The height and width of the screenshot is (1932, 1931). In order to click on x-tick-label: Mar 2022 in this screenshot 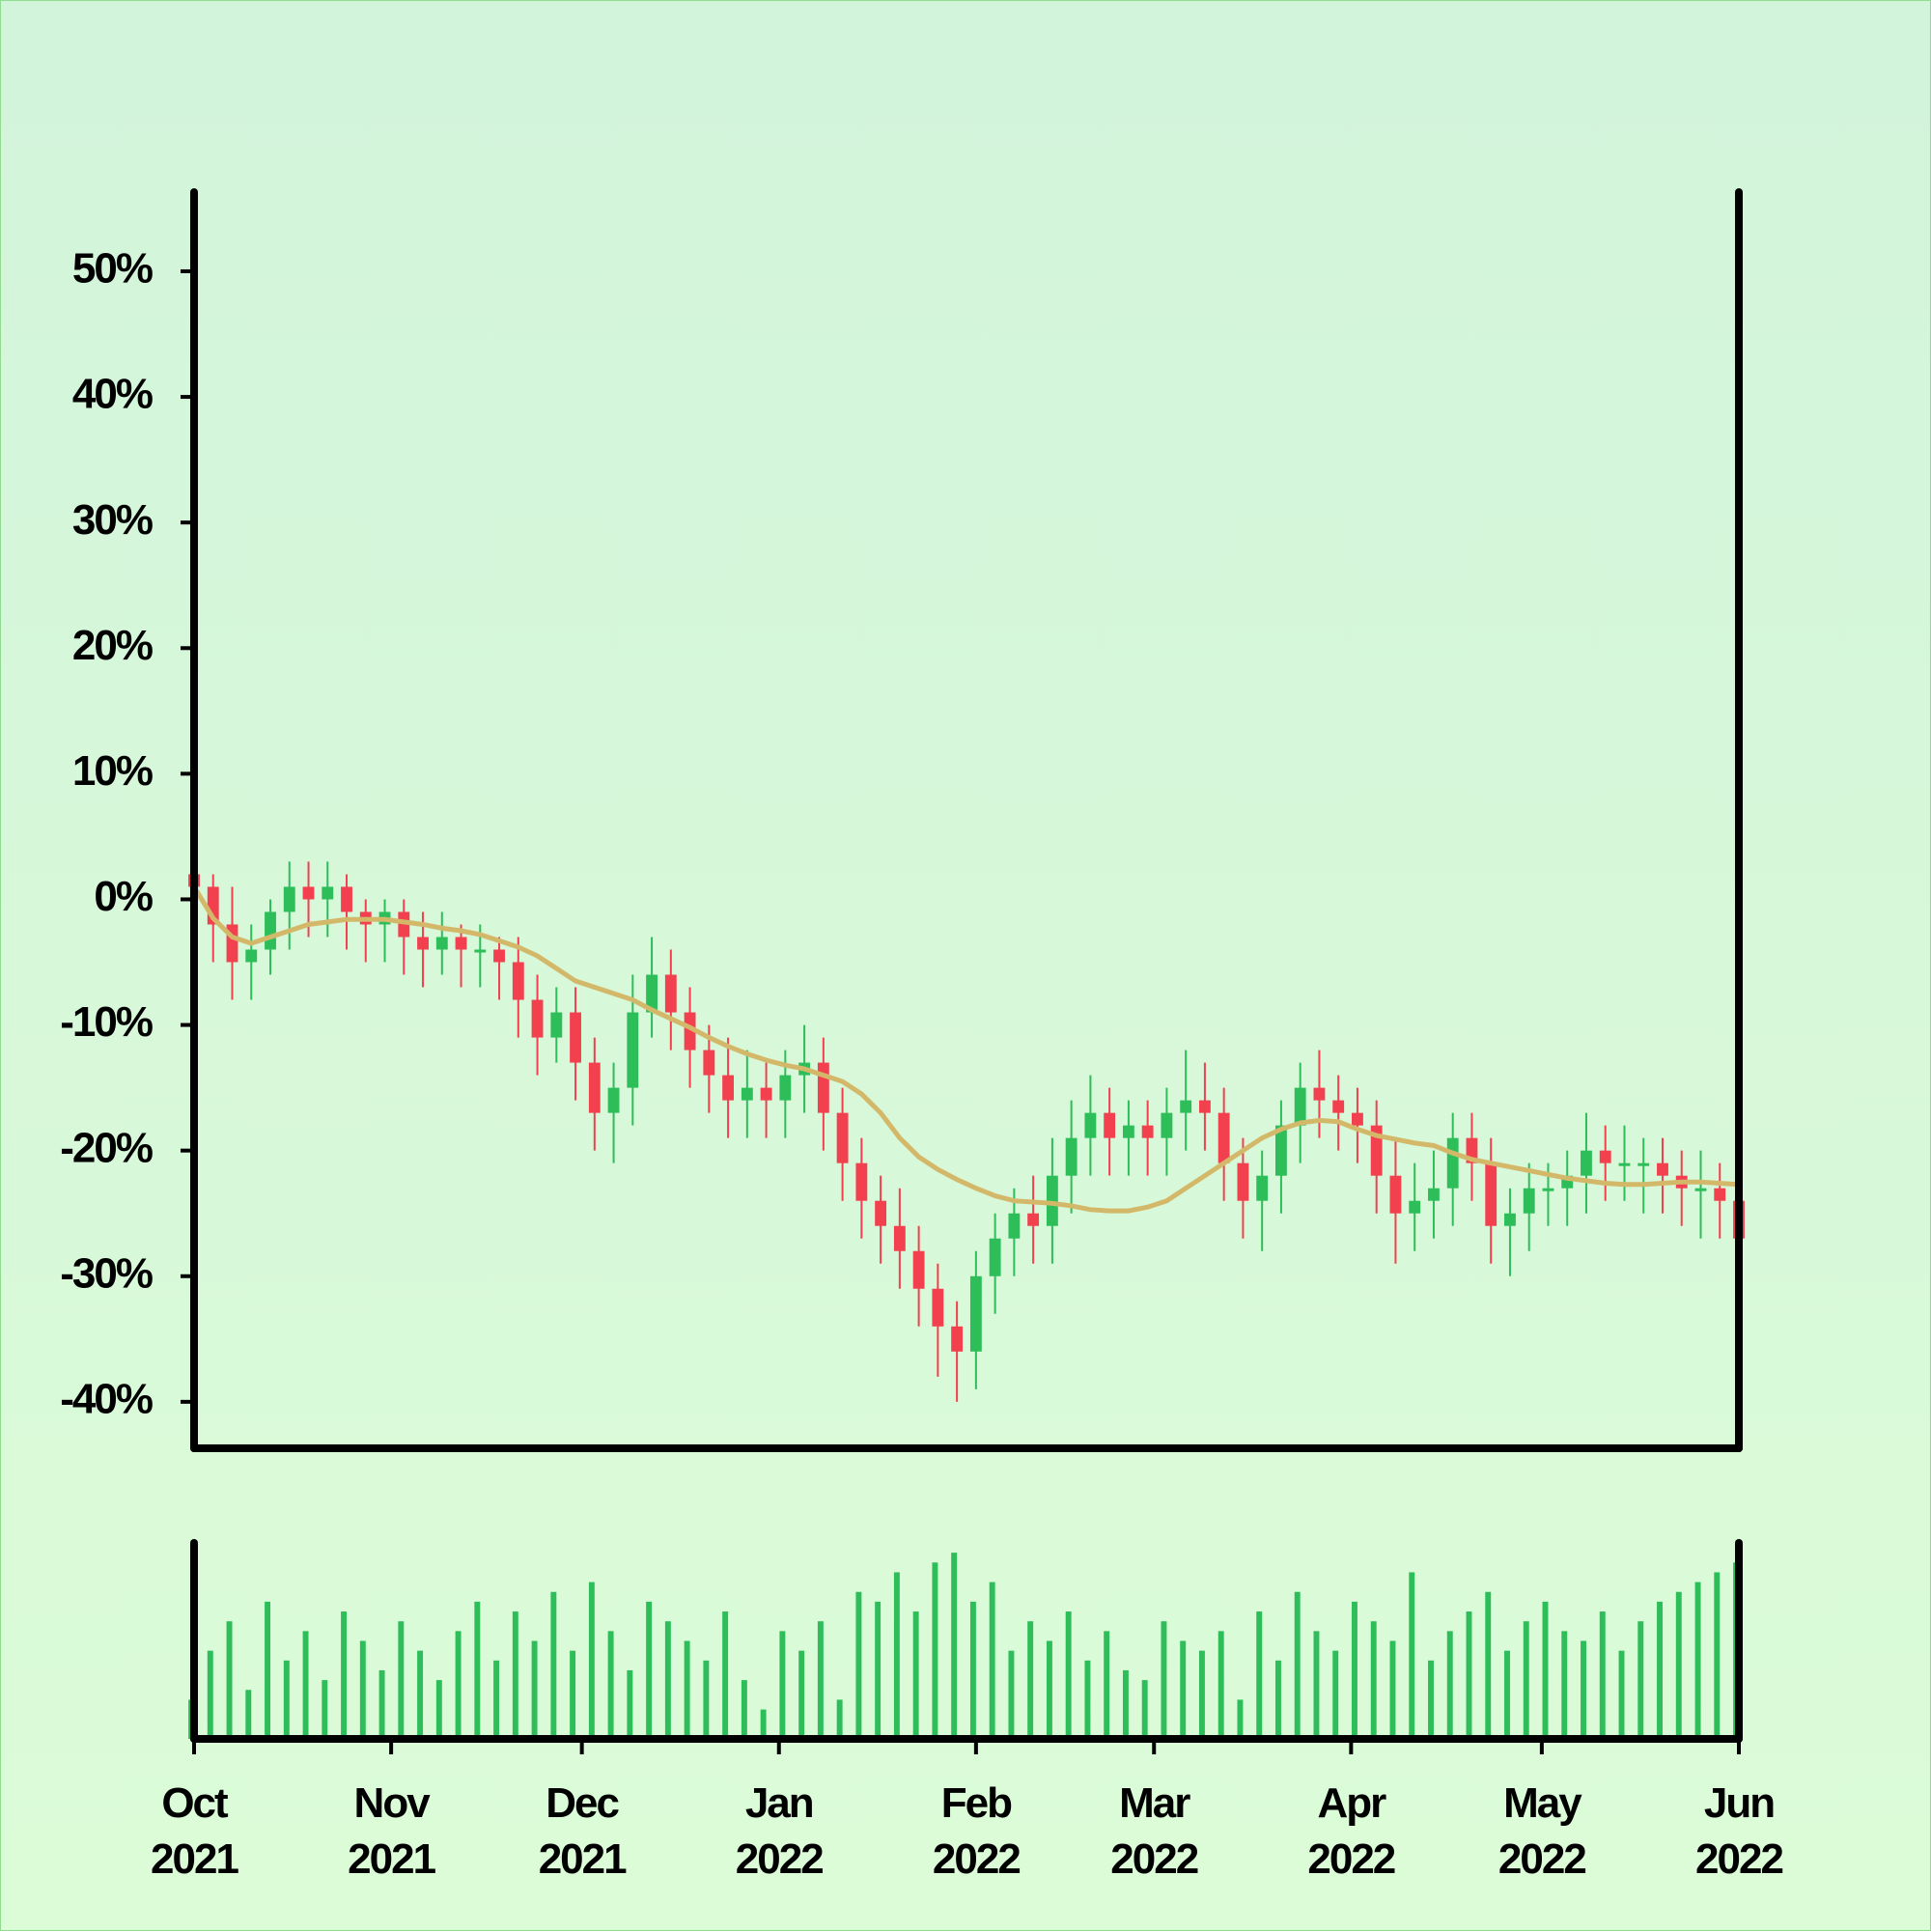, I will do `click(1154, 1831)`.